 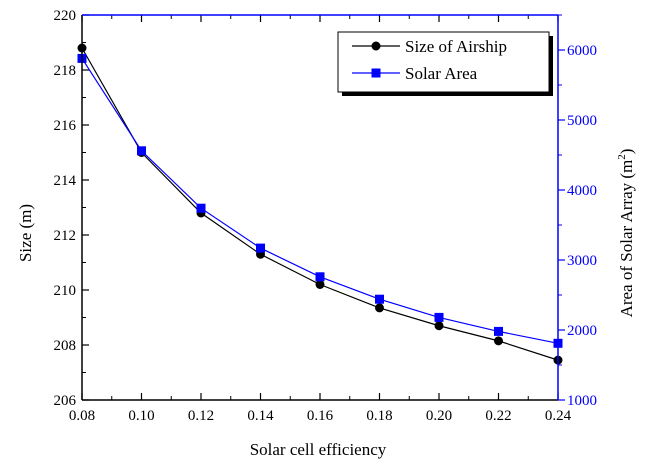 I want to click on y-left-tick-label: 214, so click(x=65, y=181).